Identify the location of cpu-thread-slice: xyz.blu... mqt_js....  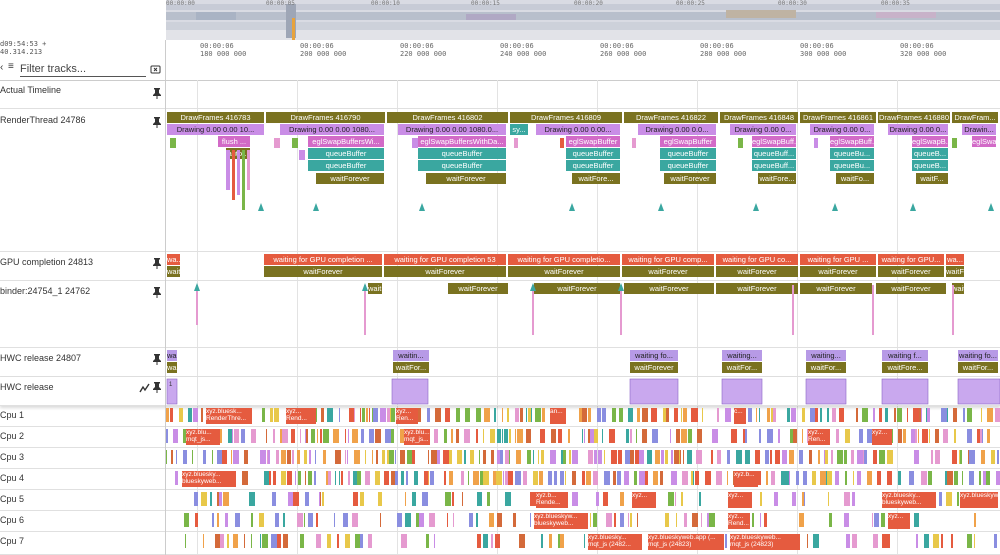
(203, 437).